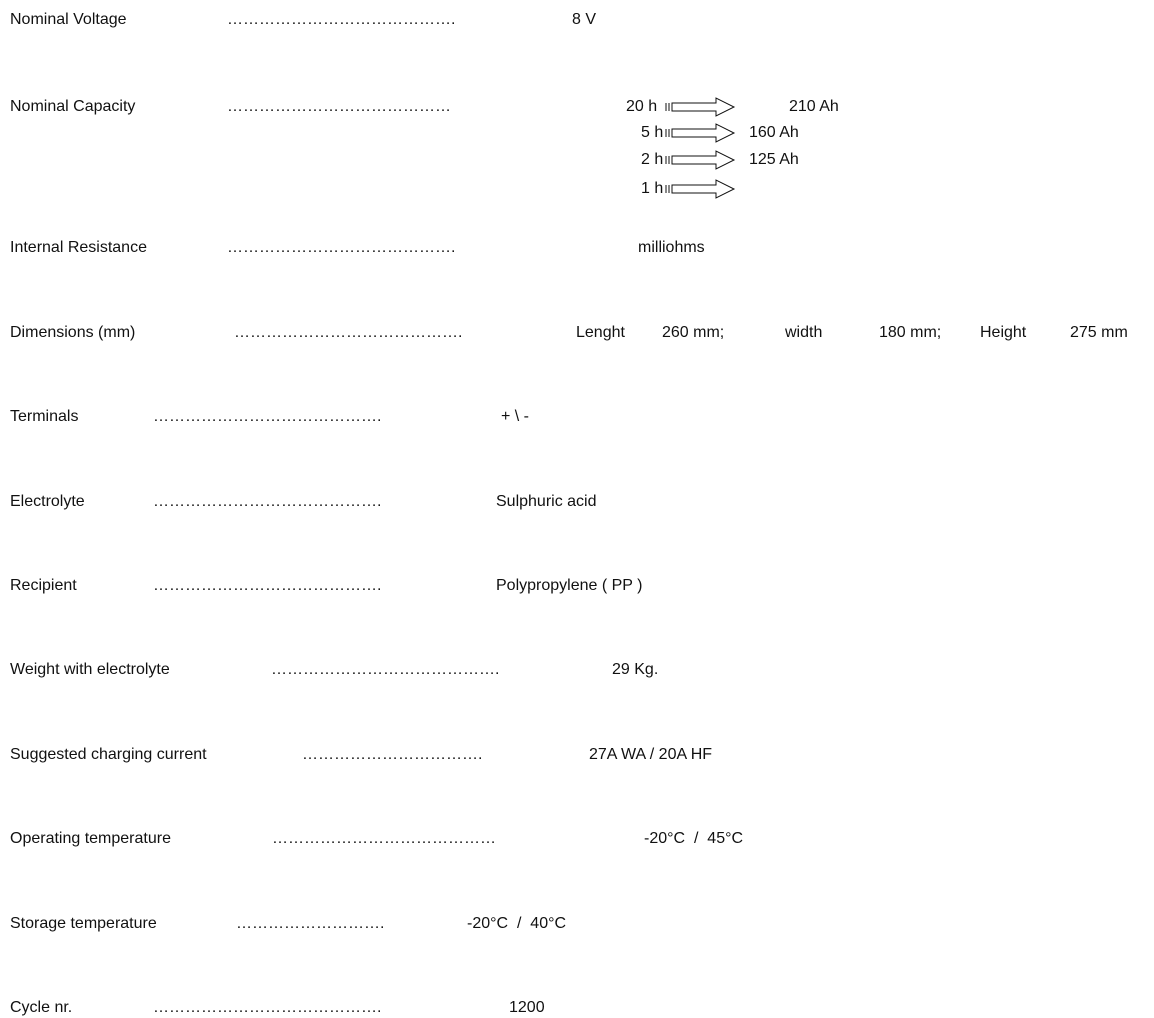  What do you see at coordinates (910, 332) in the screenshot?
I see `dimensions-width-value: 180 mm;` at bounding box center [910, 332].